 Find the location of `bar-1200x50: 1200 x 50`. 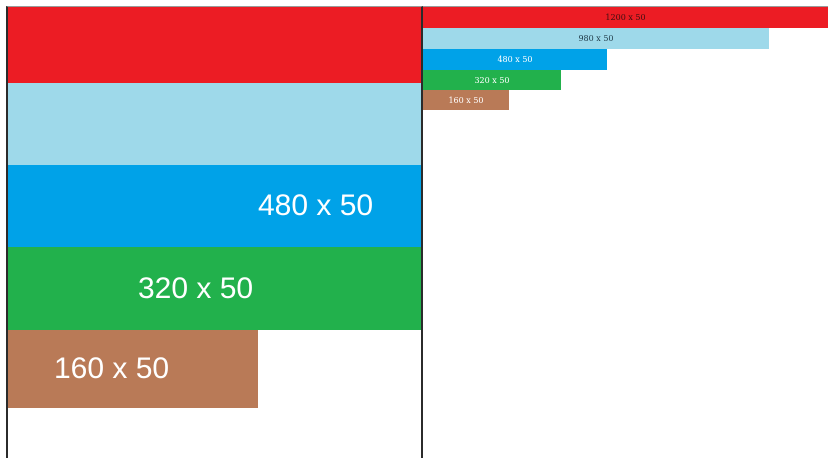

bar-1200x50: 1200 x 50 is located at coordinates (625, 17).